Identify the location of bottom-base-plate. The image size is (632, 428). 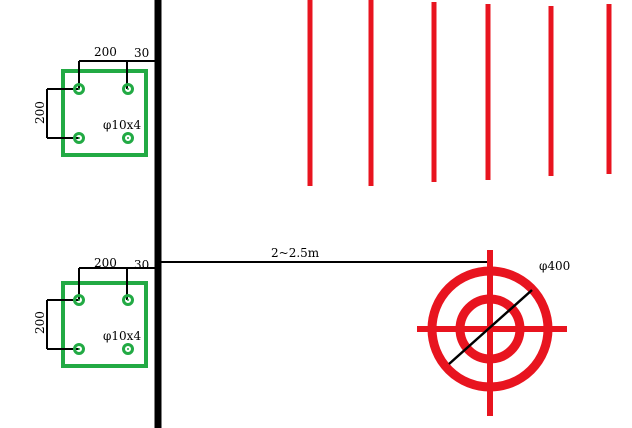
(104, 324).